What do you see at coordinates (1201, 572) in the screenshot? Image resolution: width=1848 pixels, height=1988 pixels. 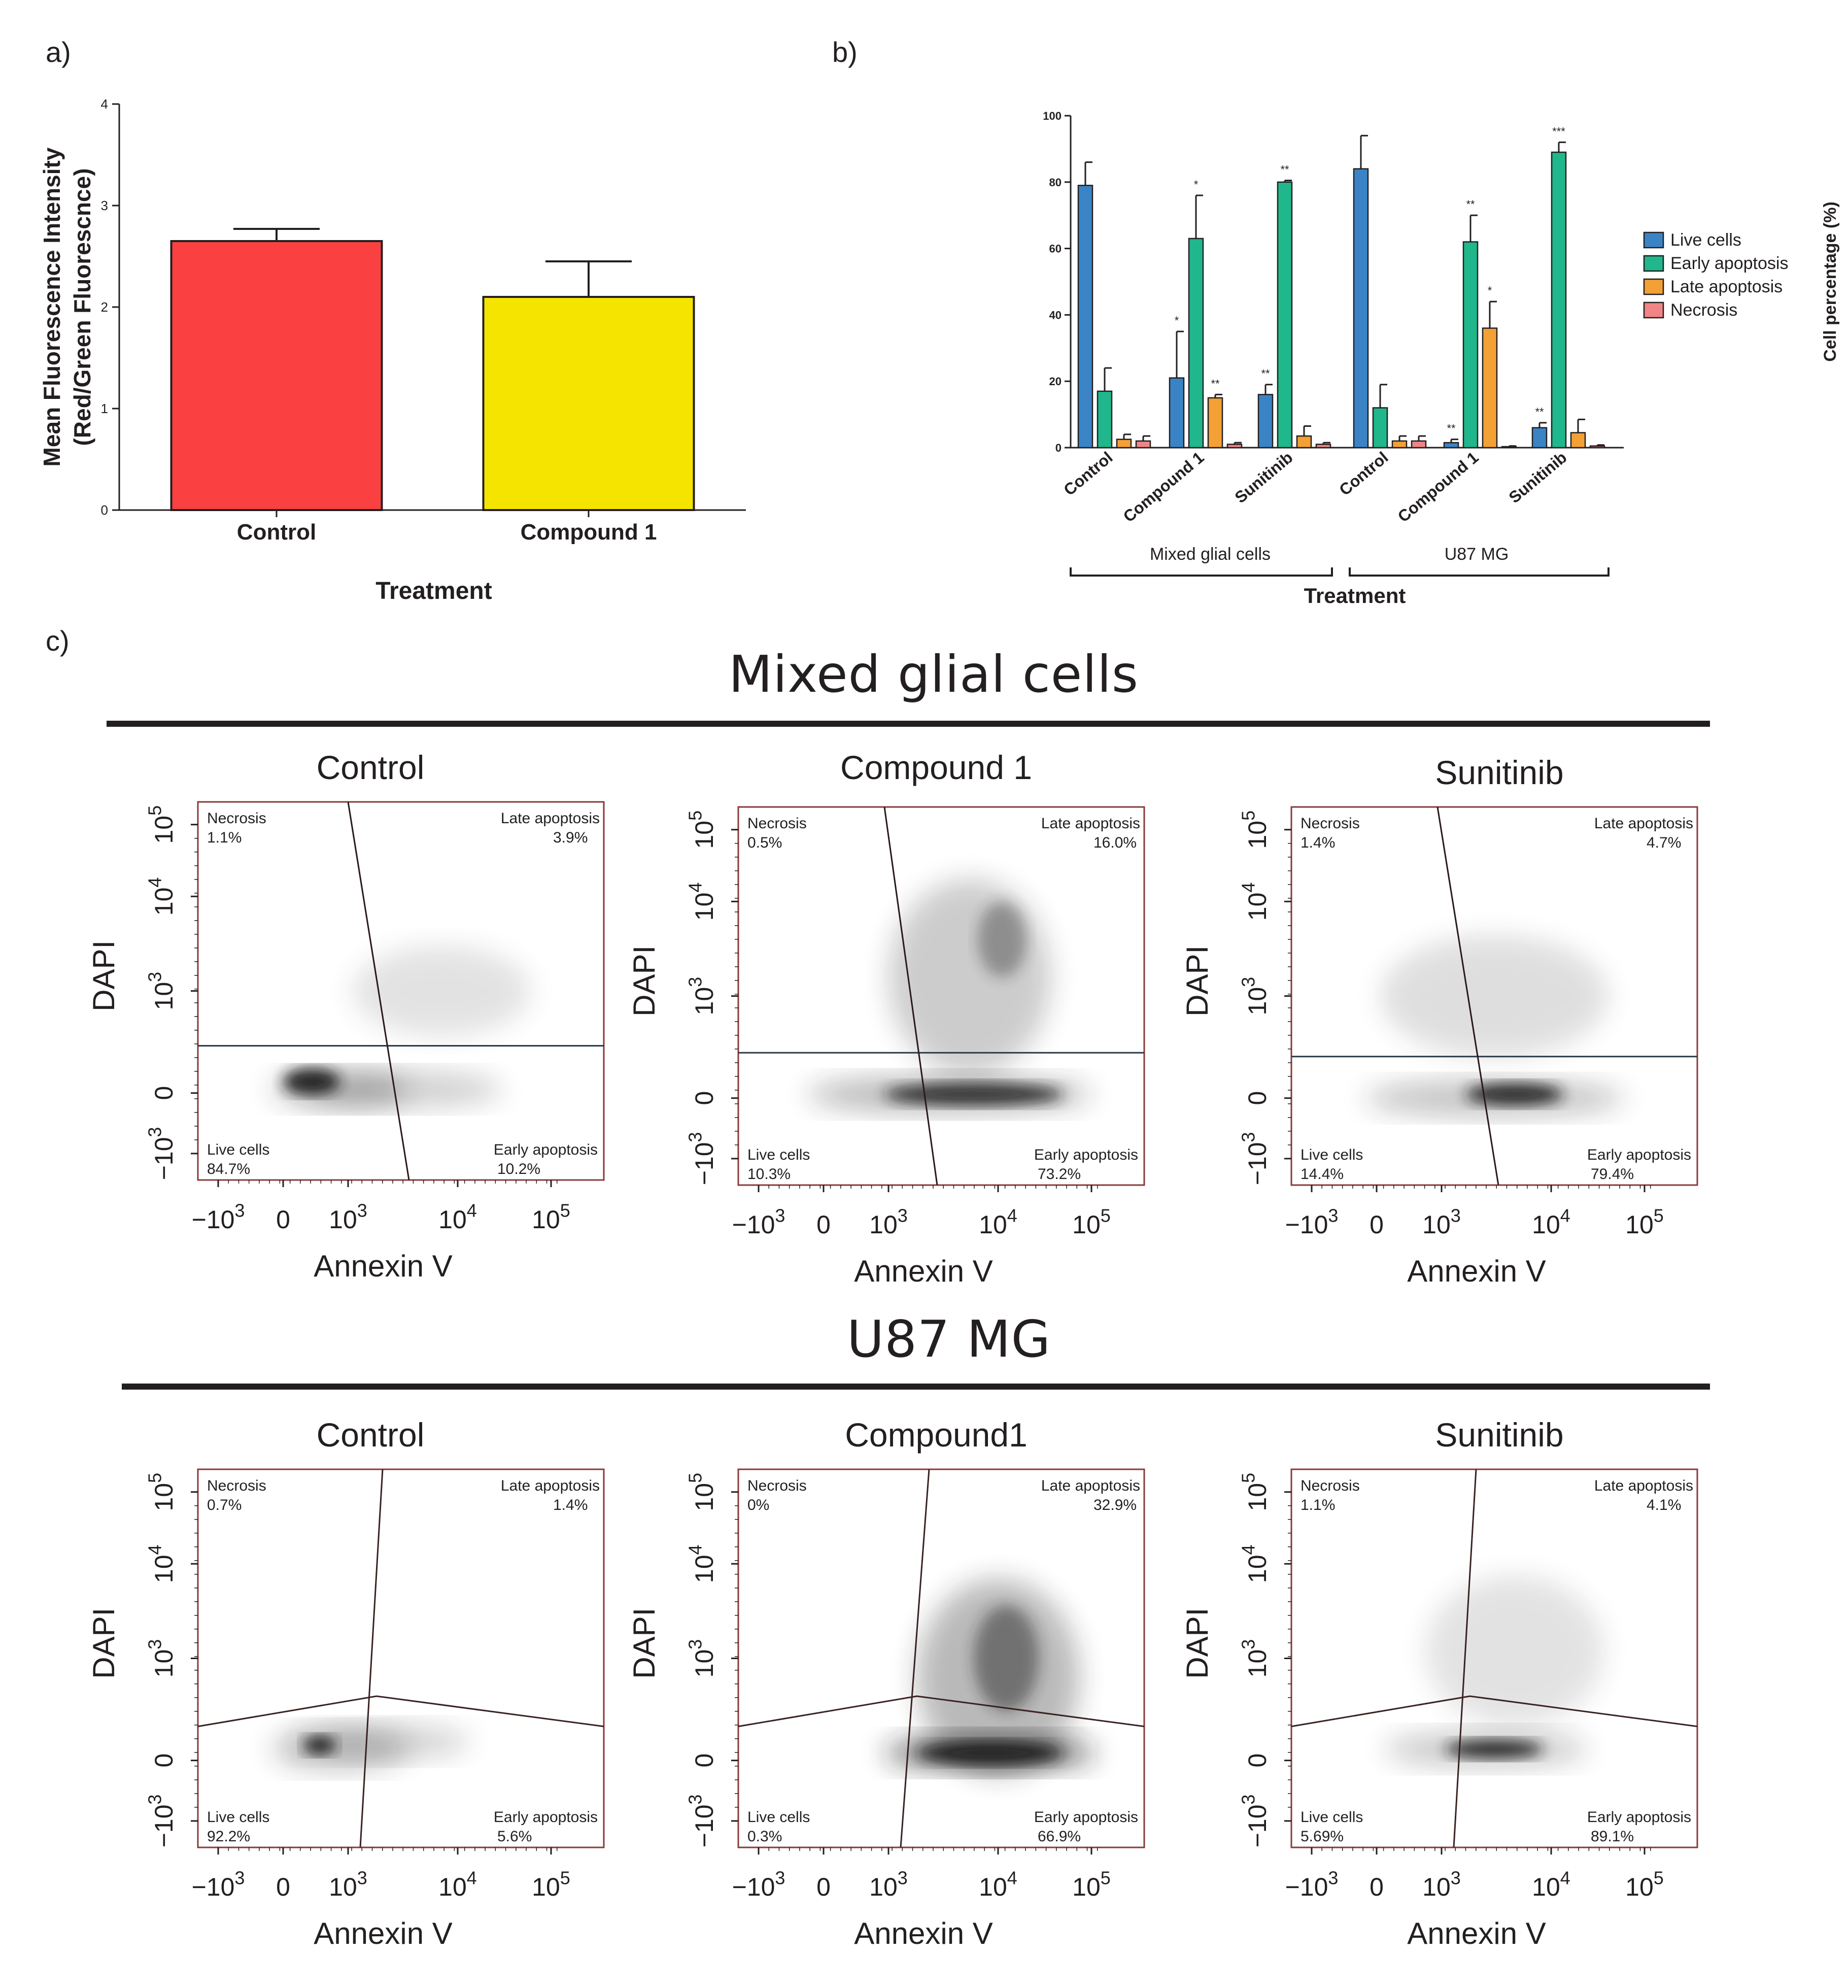 I see `group-bracket-b` at bounding box center [1201, 572].